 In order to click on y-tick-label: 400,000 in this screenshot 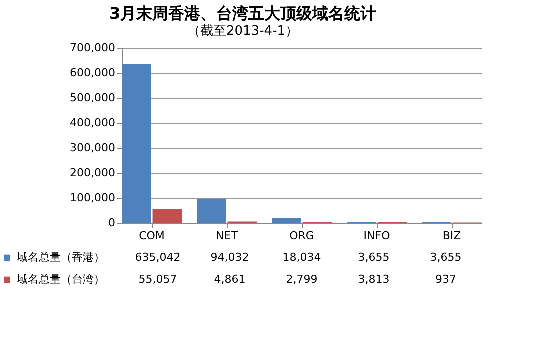, I will do `click(93, 123)`.